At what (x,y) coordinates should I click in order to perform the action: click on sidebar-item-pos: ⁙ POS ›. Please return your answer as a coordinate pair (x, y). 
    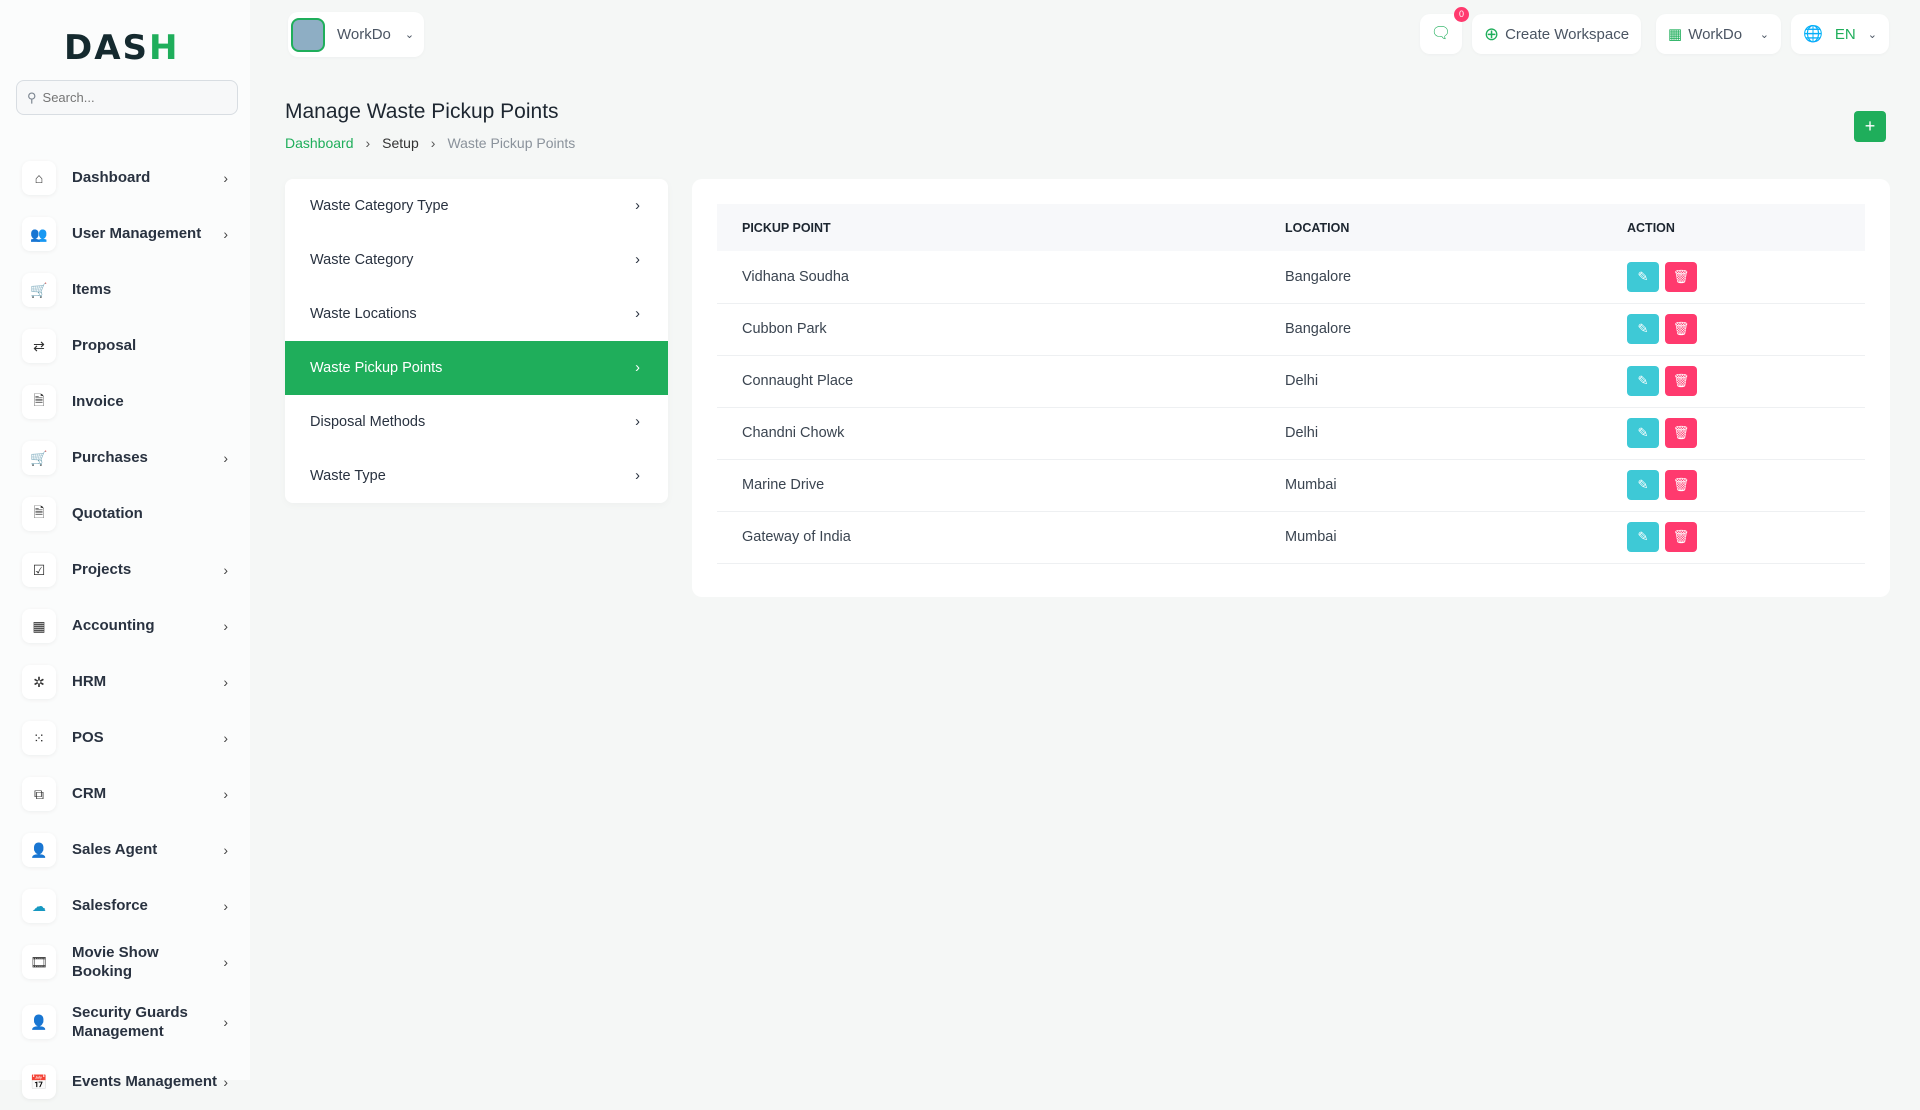
    Looking at the image, I should click on (125, 738).